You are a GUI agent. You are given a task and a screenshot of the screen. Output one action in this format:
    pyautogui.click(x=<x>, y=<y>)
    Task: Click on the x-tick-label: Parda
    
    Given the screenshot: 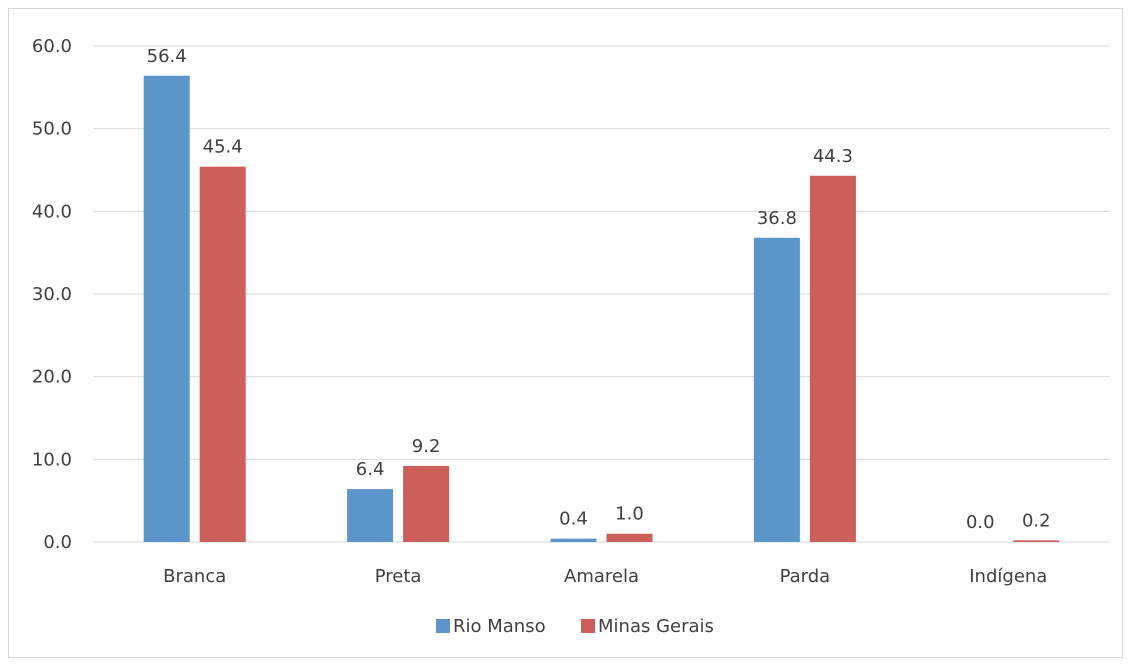 What is the action you would take?
    pyautogui.click(x=805, y=576)
    